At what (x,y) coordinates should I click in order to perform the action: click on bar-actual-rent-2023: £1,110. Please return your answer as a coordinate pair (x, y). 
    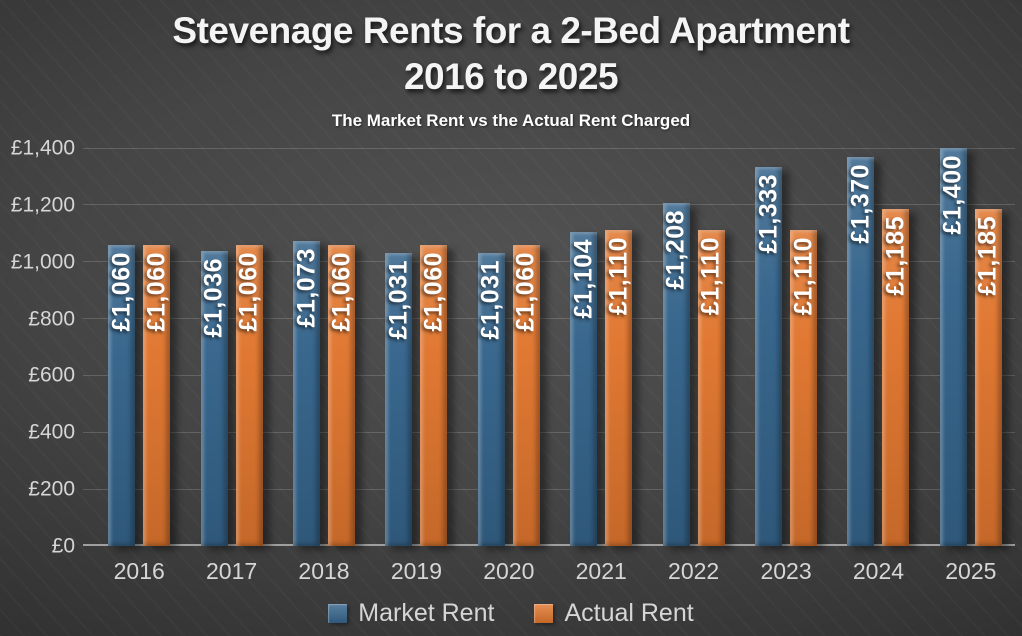
    Looking at the image, I should click on (803, 388).